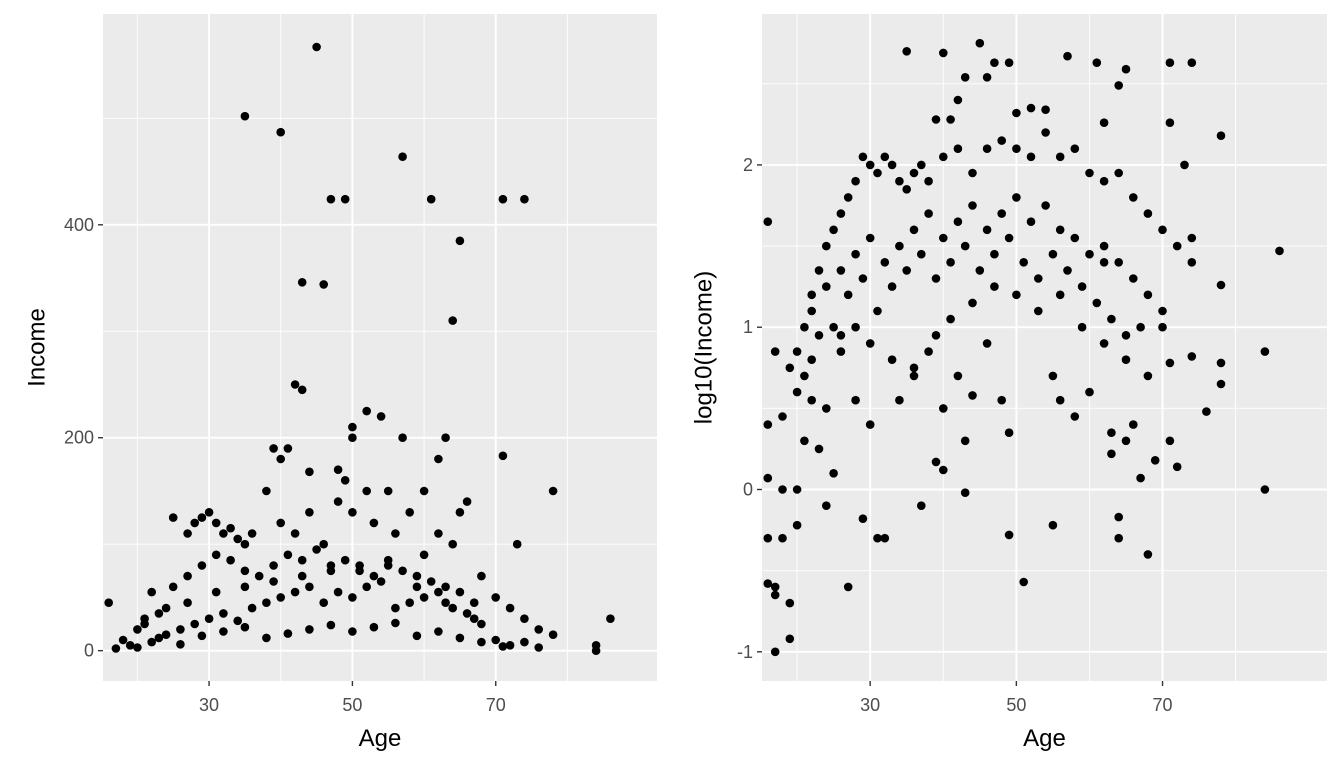 This screenshot has width=1344, height=768. I want to click on y-axis-title: Income, so click(36, 347).